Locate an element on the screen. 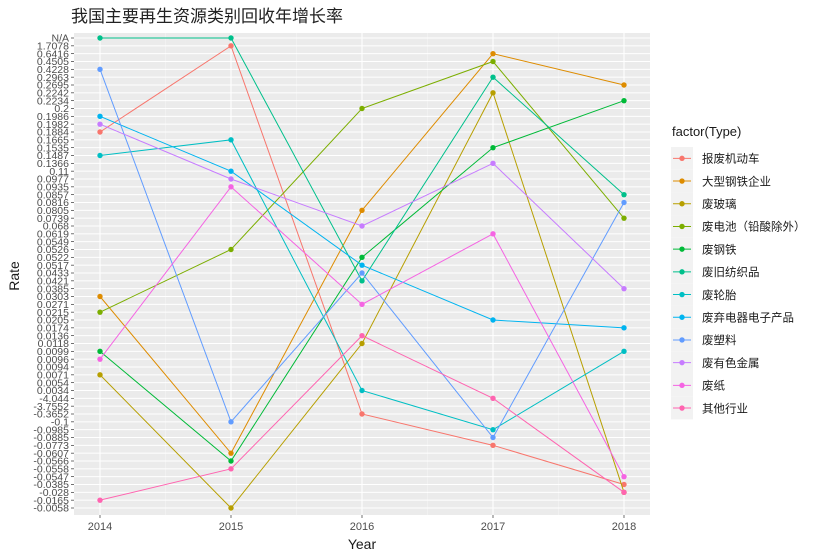  legend-item: 废电池（铅酸除外） is located at coordinates (738, 226).